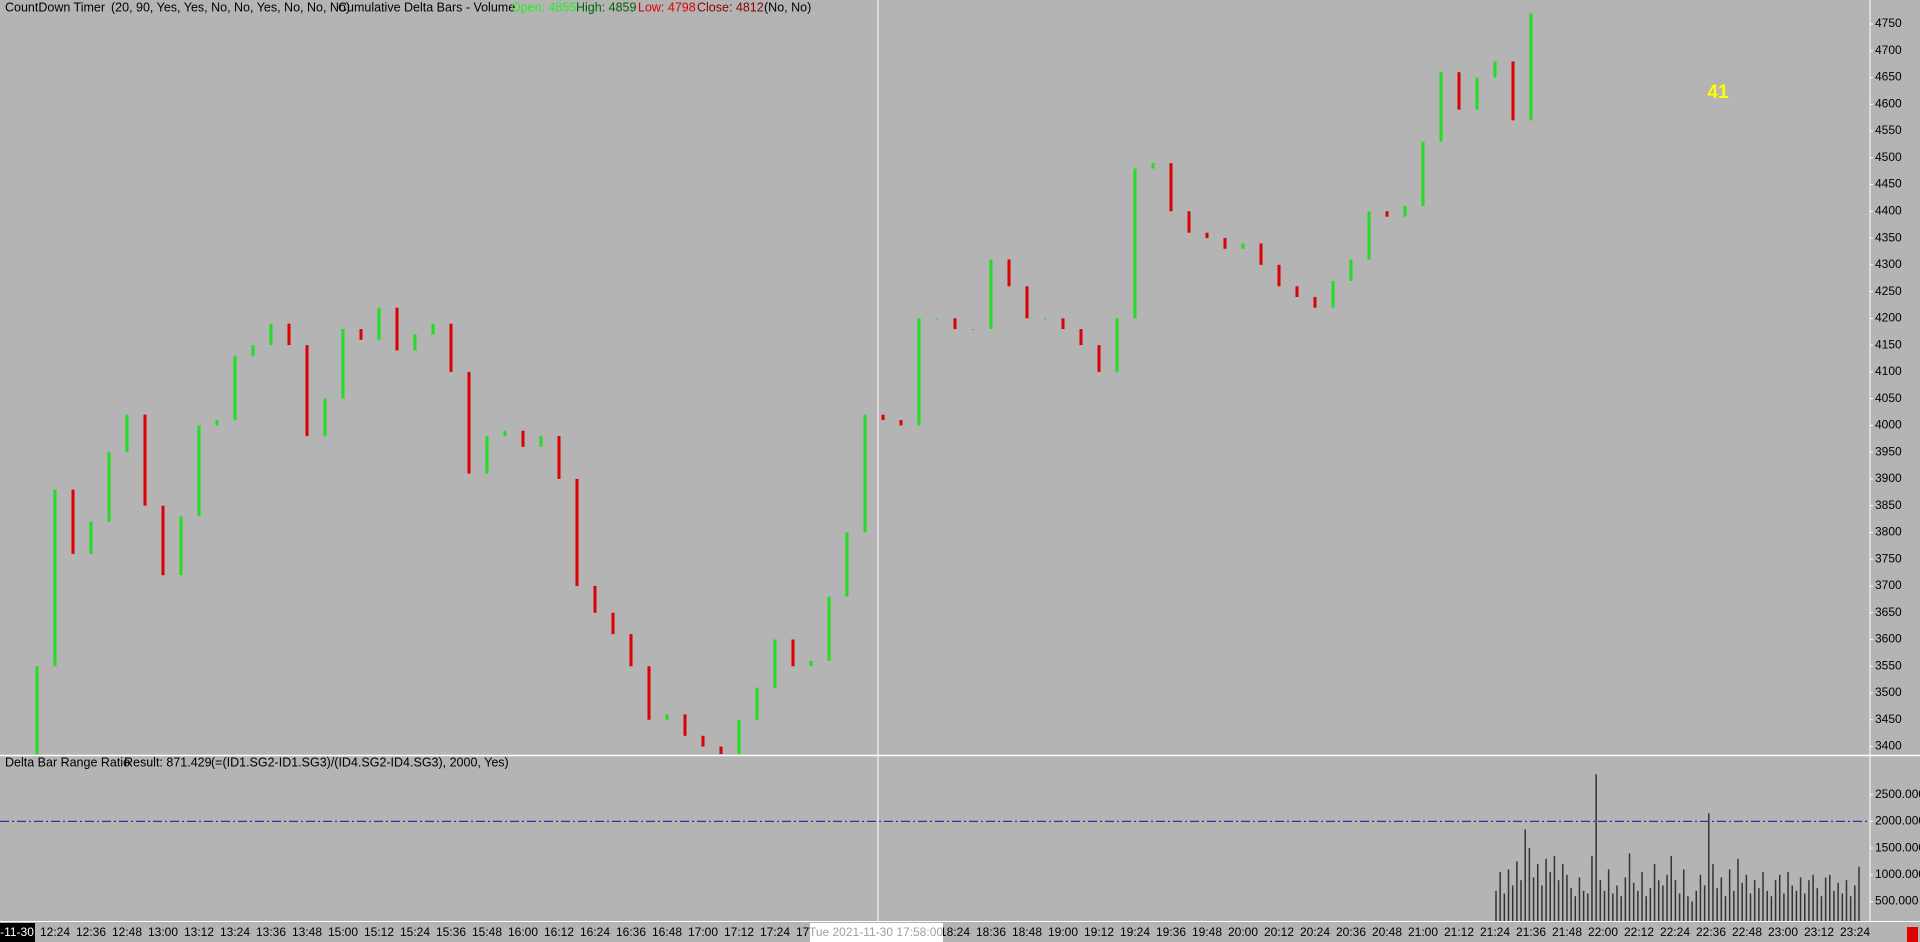 The image size is (1920, 942). Describe the element at coordinates (1639, 932) in the screenshot. I see `x-tick-label: 22:12` at that location.